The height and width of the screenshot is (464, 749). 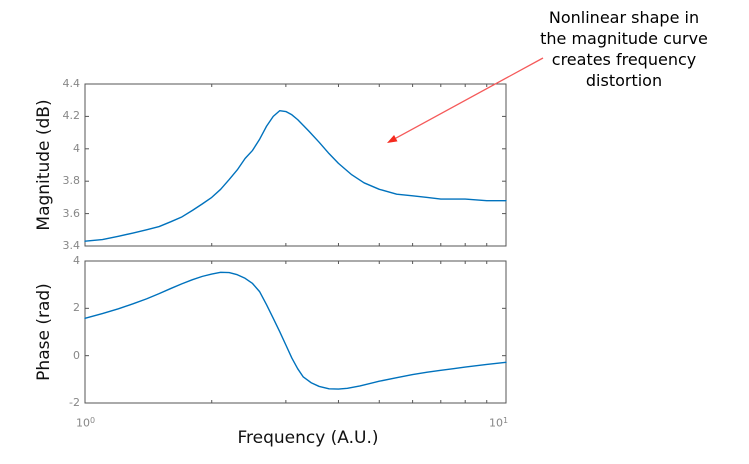 I want to click on annotation-line: the magnitude curve, so click(x=624, y=38).